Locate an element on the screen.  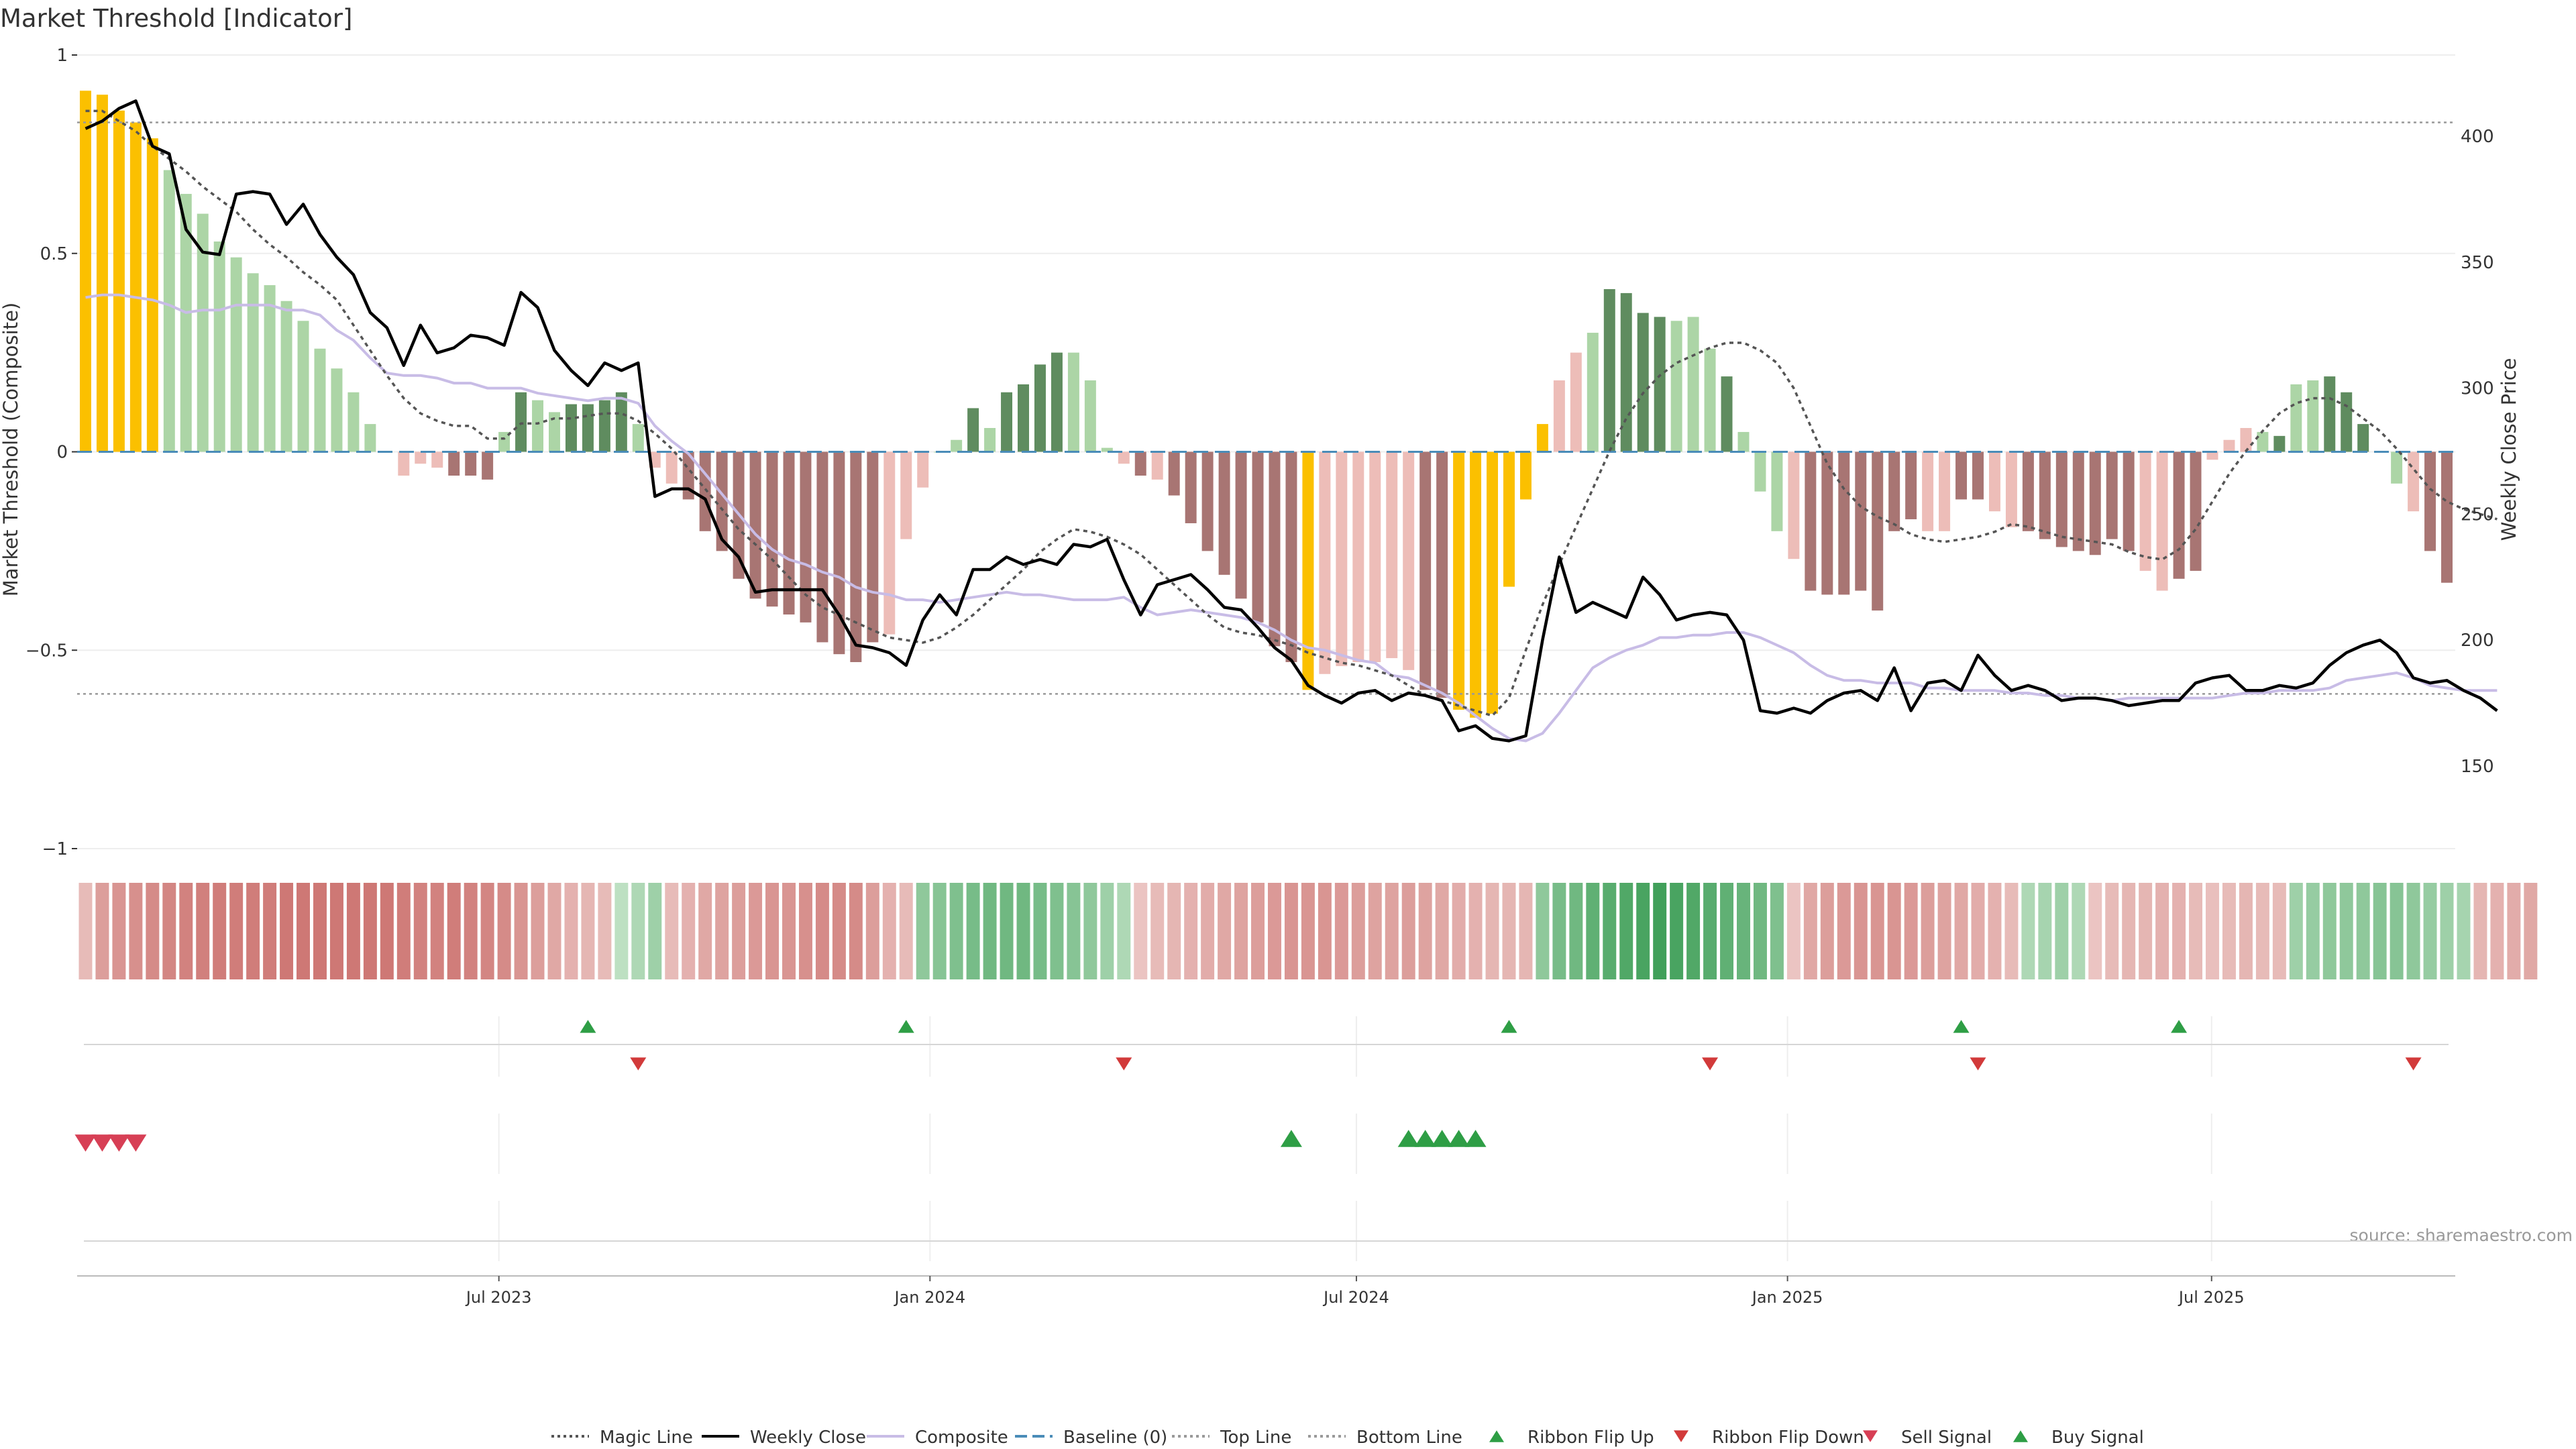
legend-label: Bottom Line is located at coordinates (1409, 1438).